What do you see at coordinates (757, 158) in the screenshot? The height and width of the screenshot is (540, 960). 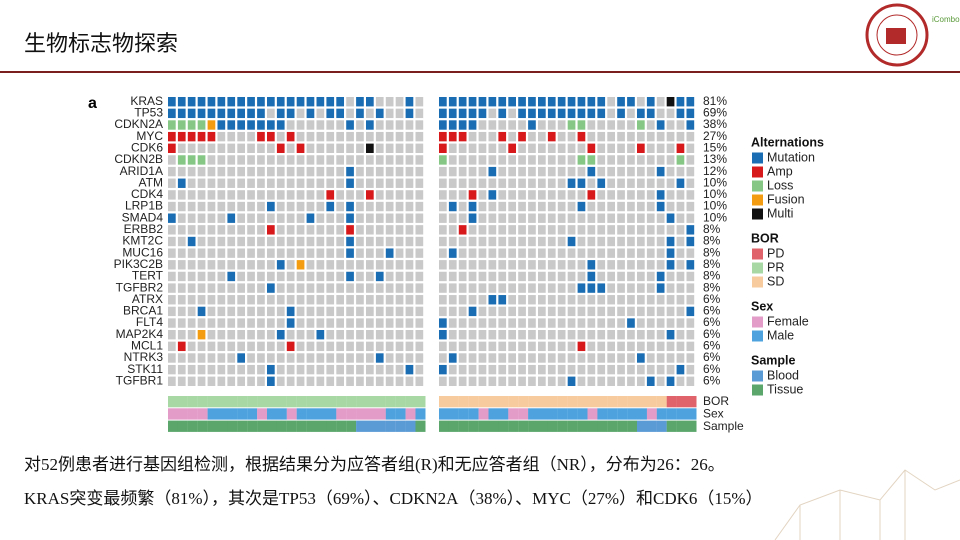 I see `legend-swatch` at bounding box center [757, 158].